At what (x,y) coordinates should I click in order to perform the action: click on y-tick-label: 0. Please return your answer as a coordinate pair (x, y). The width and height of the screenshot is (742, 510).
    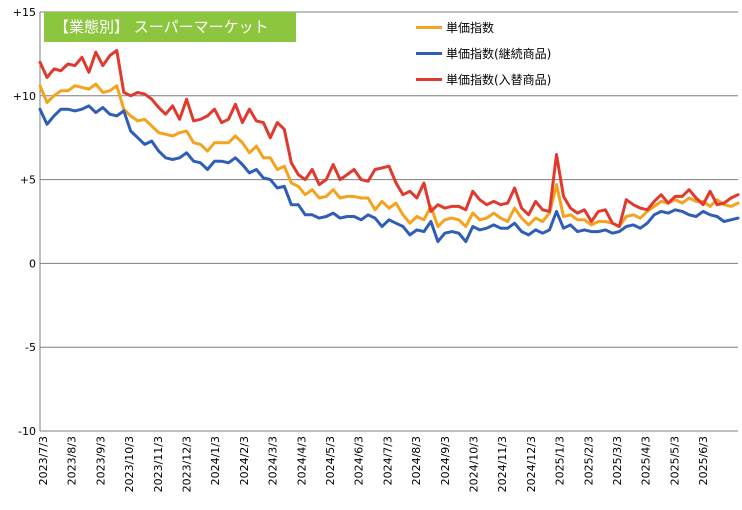
    Looking at the image, I should click on (32, 263).